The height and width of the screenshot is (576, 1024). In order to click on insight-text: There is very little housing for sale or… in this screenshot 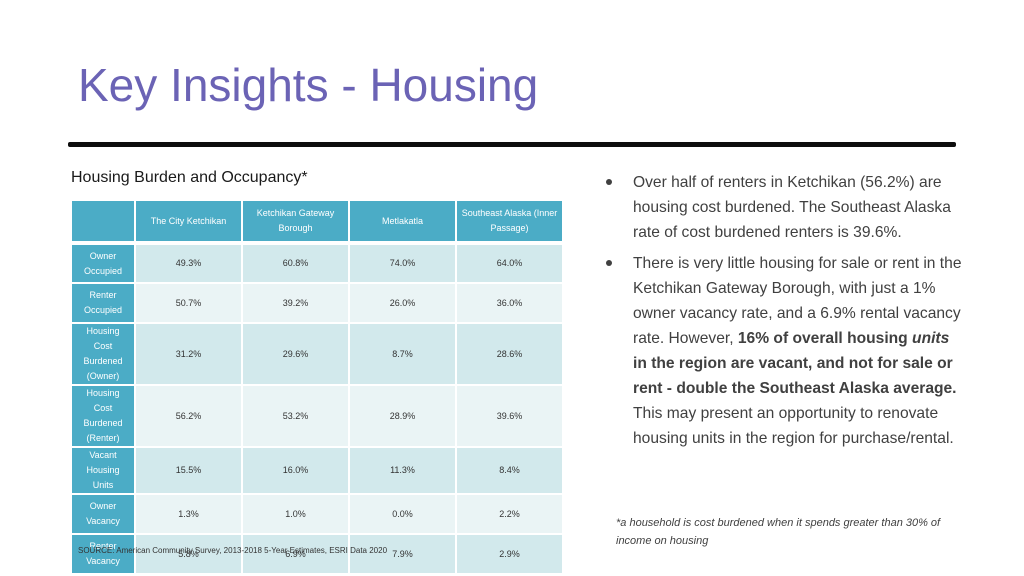, I will do `click(797, 301)`.